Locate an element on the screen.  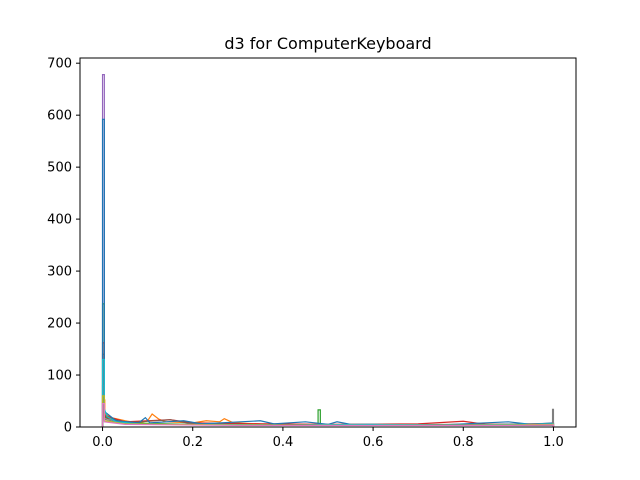
y-tick-label: 700 is located at coordinates (59, 64).